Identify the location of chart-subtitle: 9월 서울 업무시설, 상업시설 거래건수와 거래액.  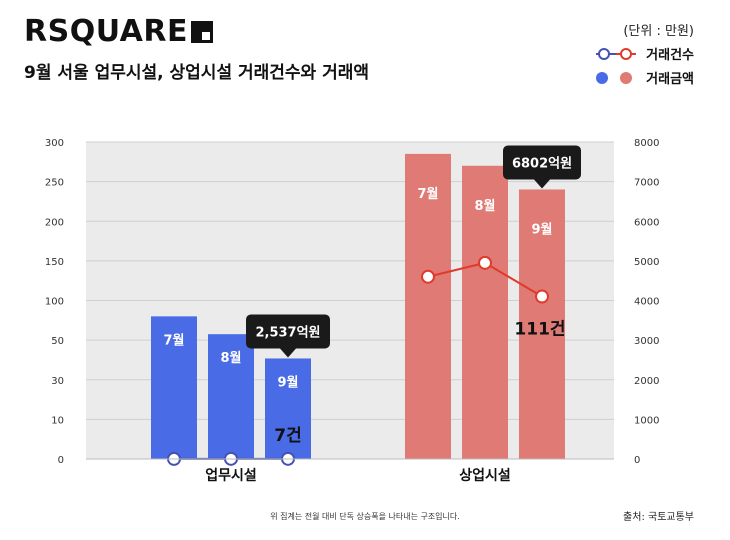
(197, 73).